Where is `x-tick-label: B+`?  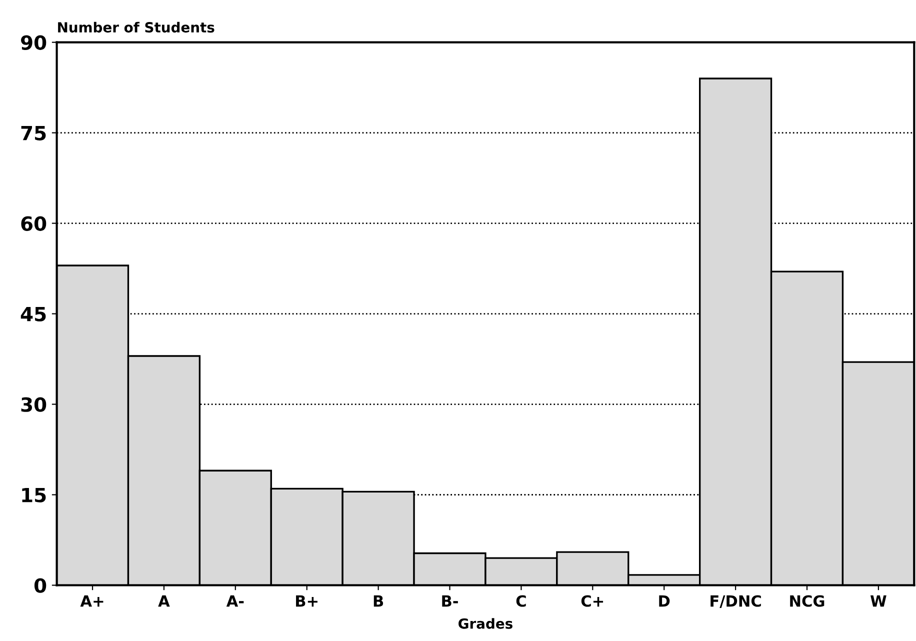 x-tick-label: B+ is located at coordinates (307, 601).